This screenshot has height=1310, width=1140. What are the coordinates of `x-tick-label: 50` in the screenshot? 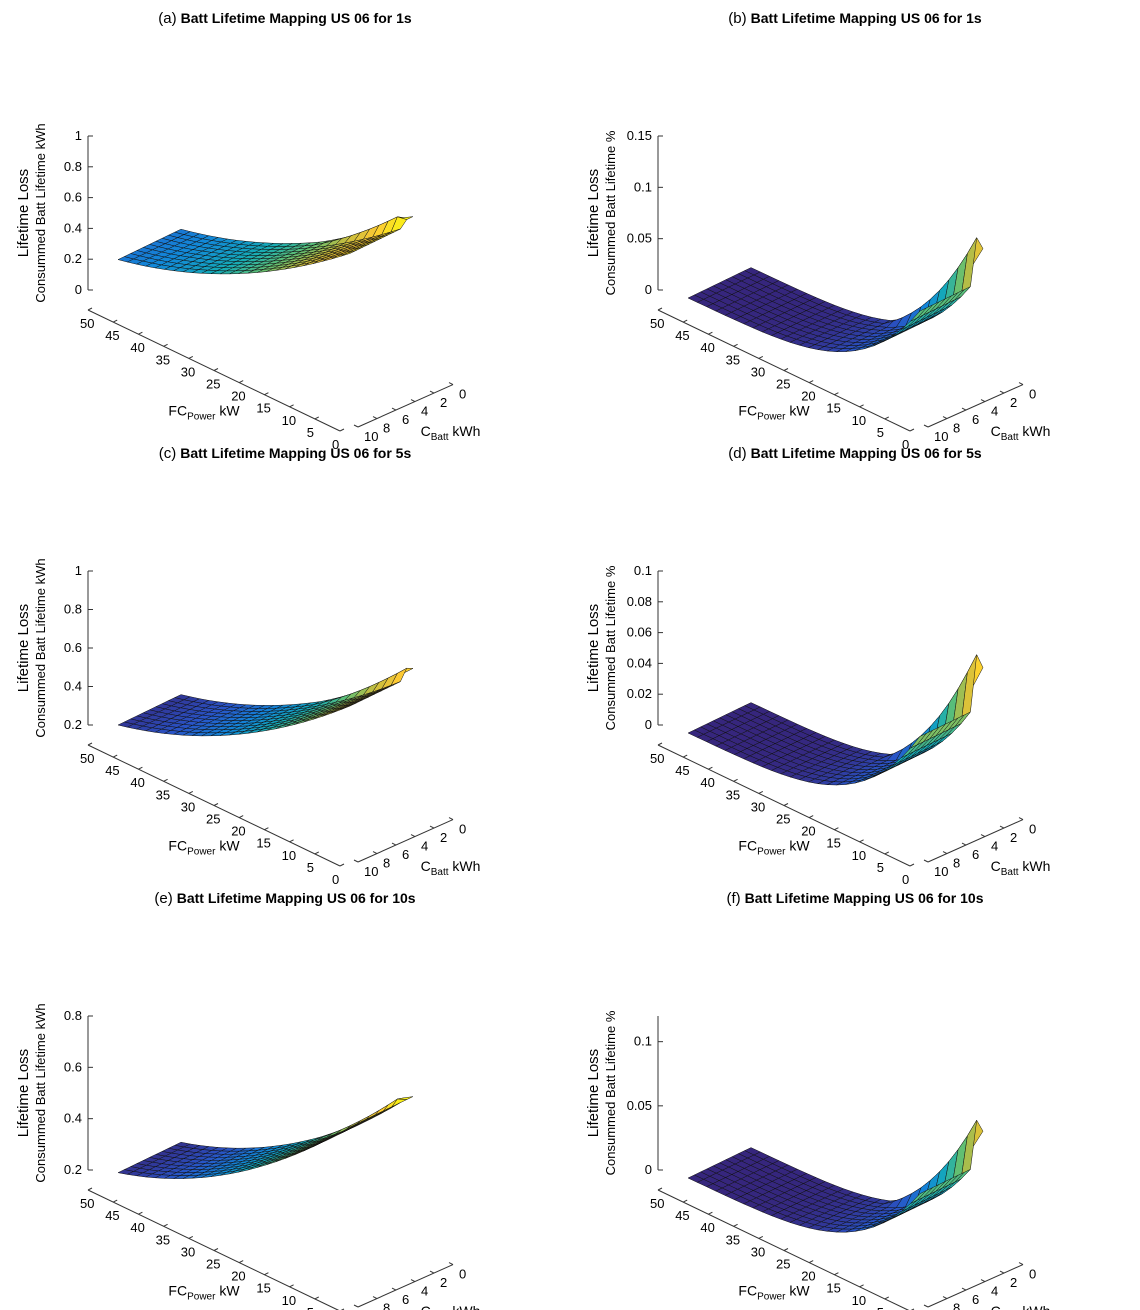 It's located at (87, 758).